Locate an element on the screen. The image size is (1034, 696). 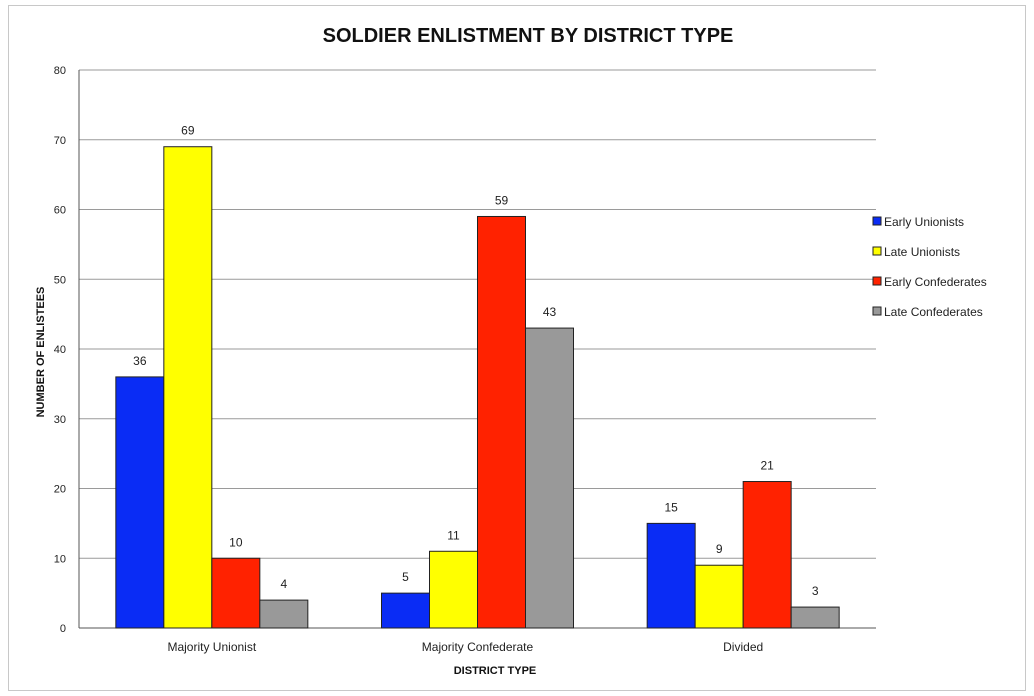
data-label: 9 is located at coordinates (719, 549).